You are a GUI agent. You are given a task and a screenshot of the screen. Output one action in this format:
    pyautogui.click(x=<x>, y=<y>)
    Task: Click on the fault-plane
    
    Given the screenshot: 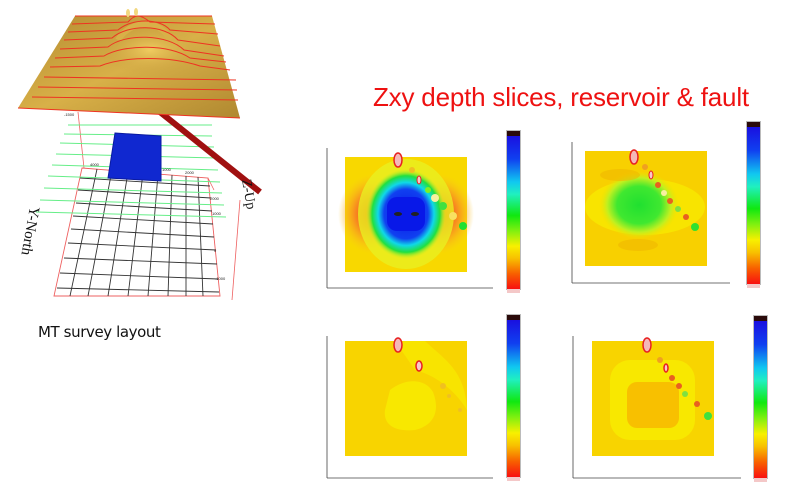 What is the action you would take?
    pyautogui.click(x=210, y=152)
    